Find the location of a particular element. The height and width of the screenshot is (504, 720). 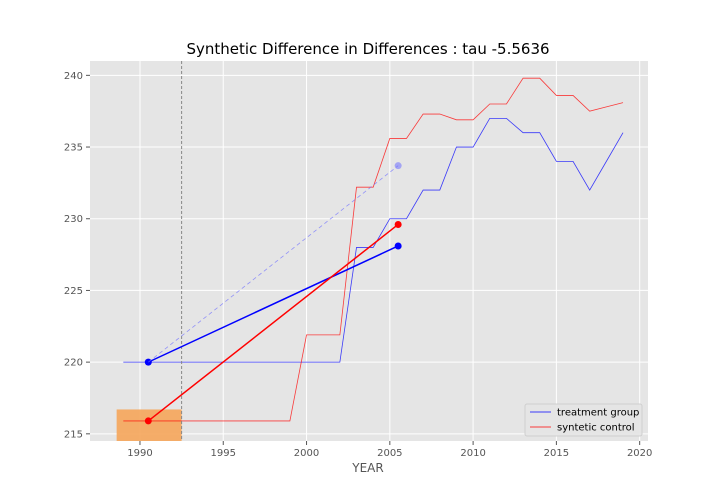

legend: treatment group syntetic control is located at coordinates (583, 420).